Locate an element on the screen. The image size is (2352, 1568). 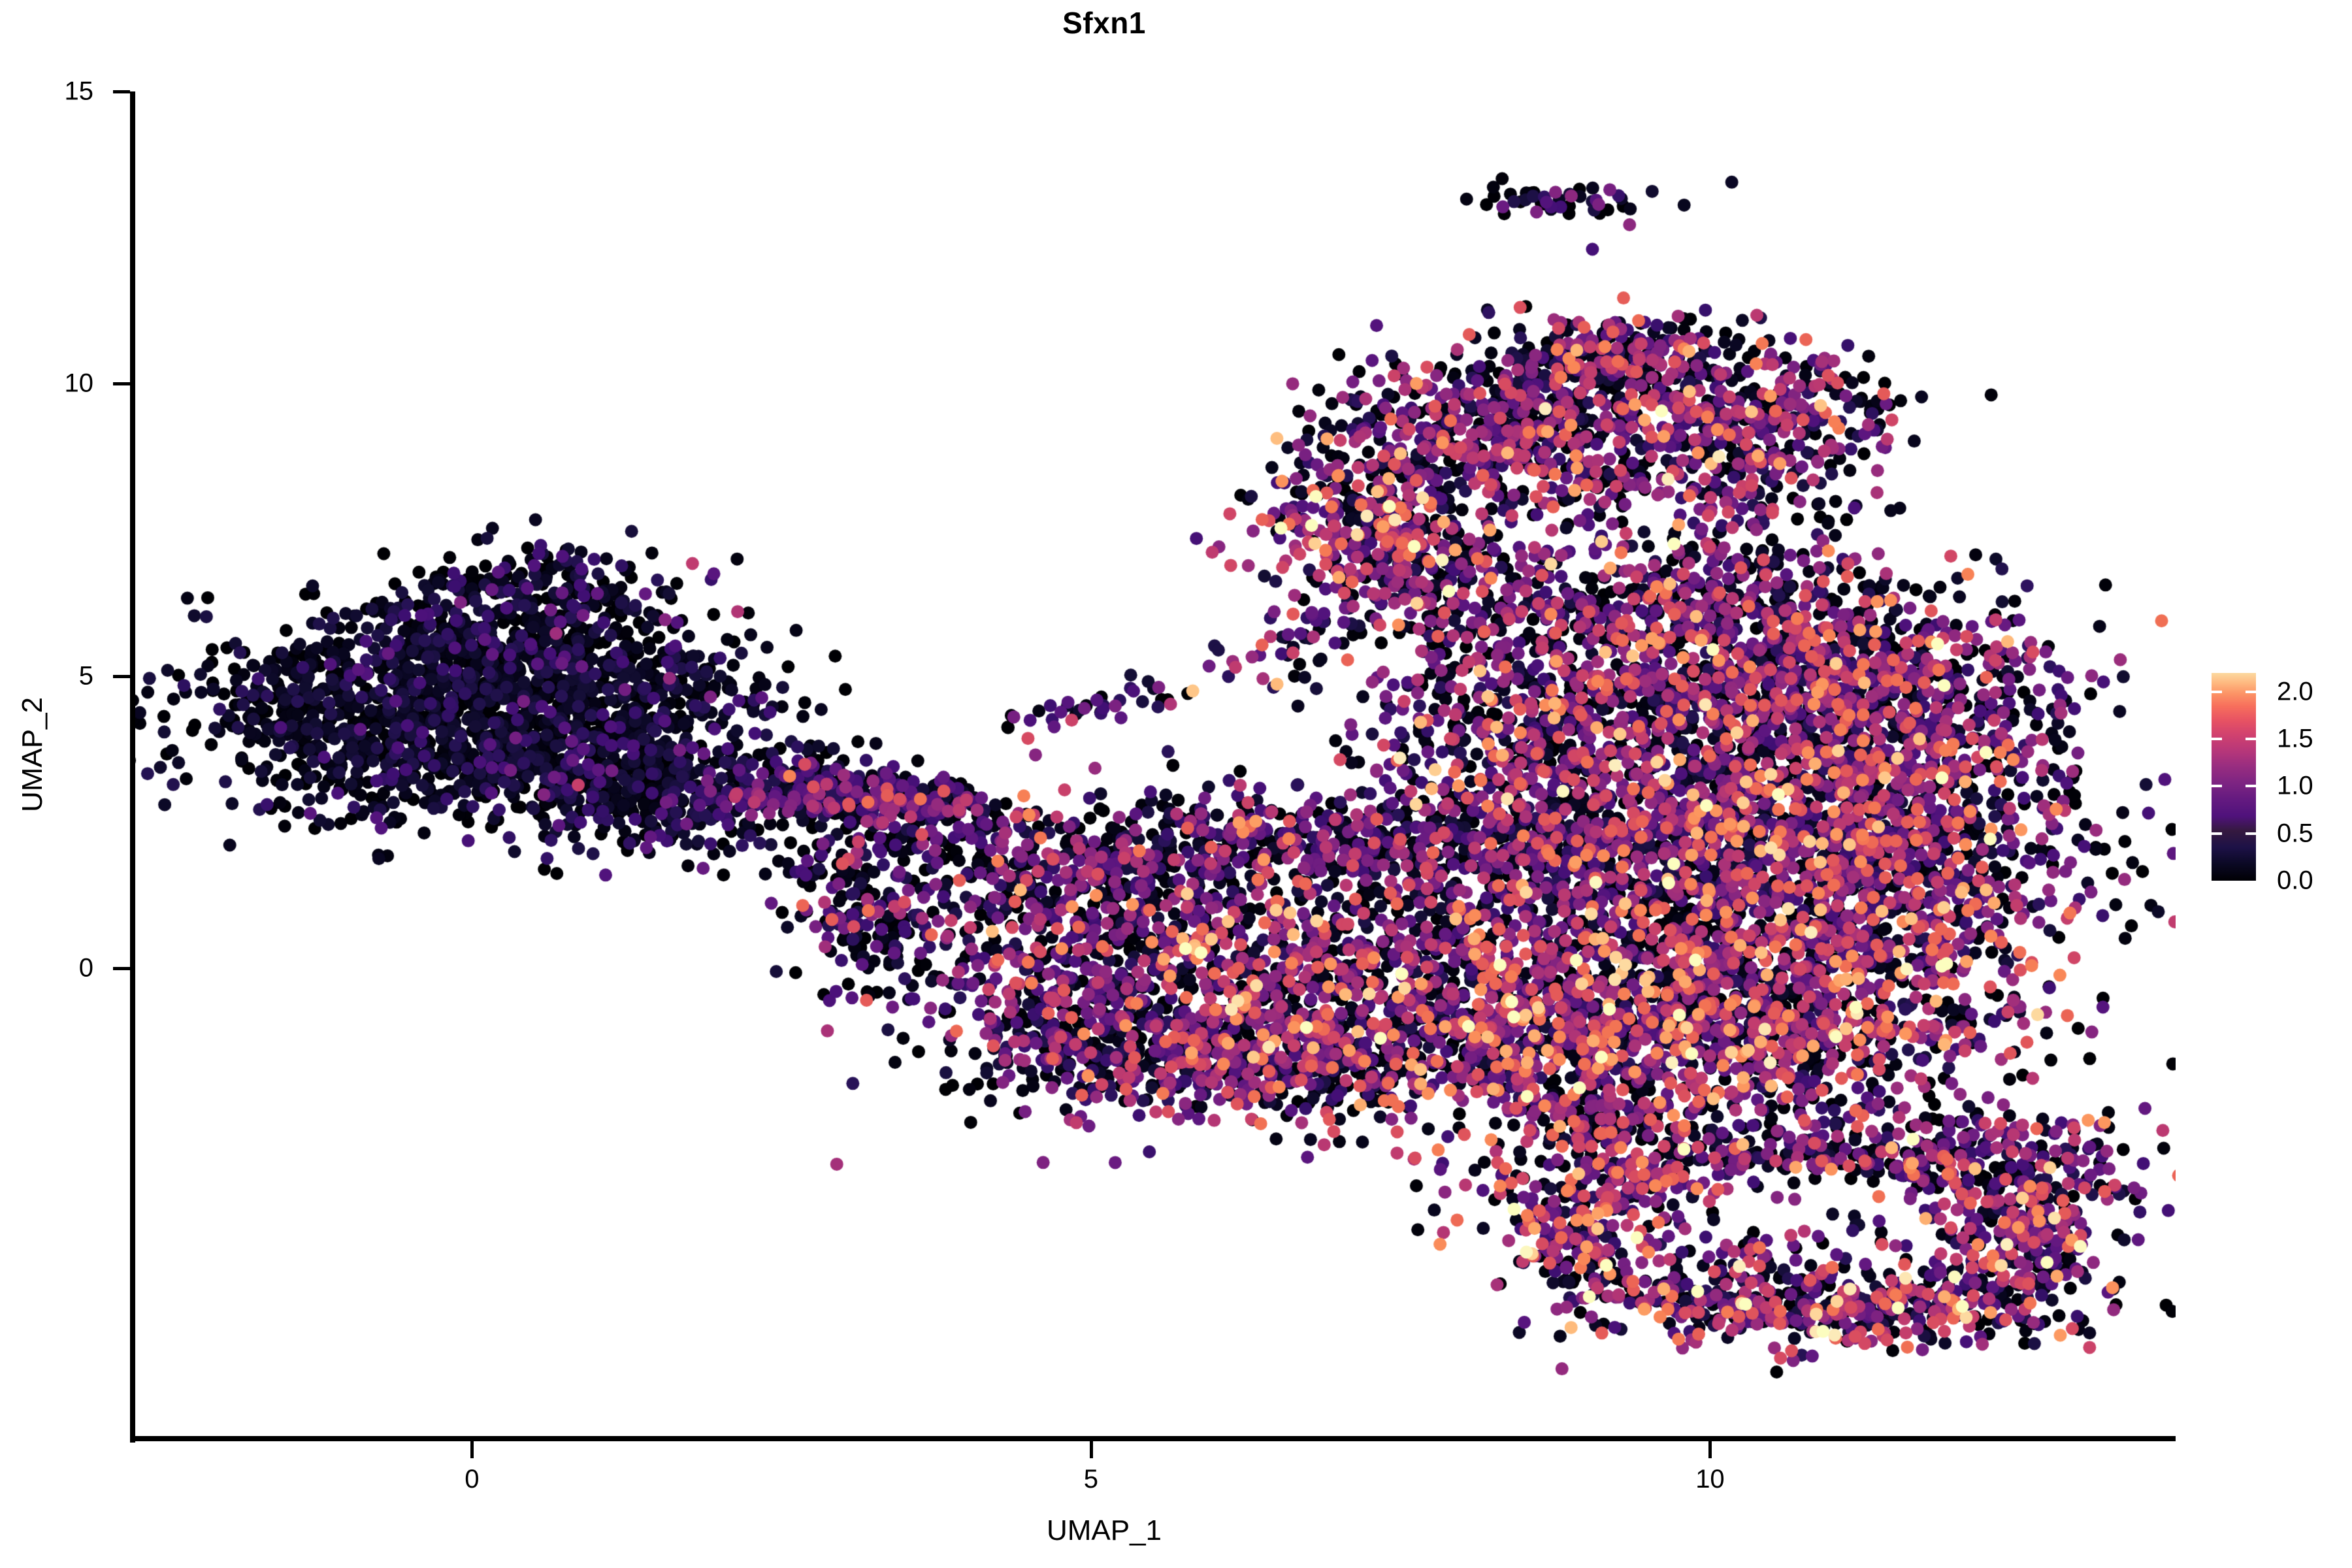
x-axis-line is located at coordinates (1153, 1438).